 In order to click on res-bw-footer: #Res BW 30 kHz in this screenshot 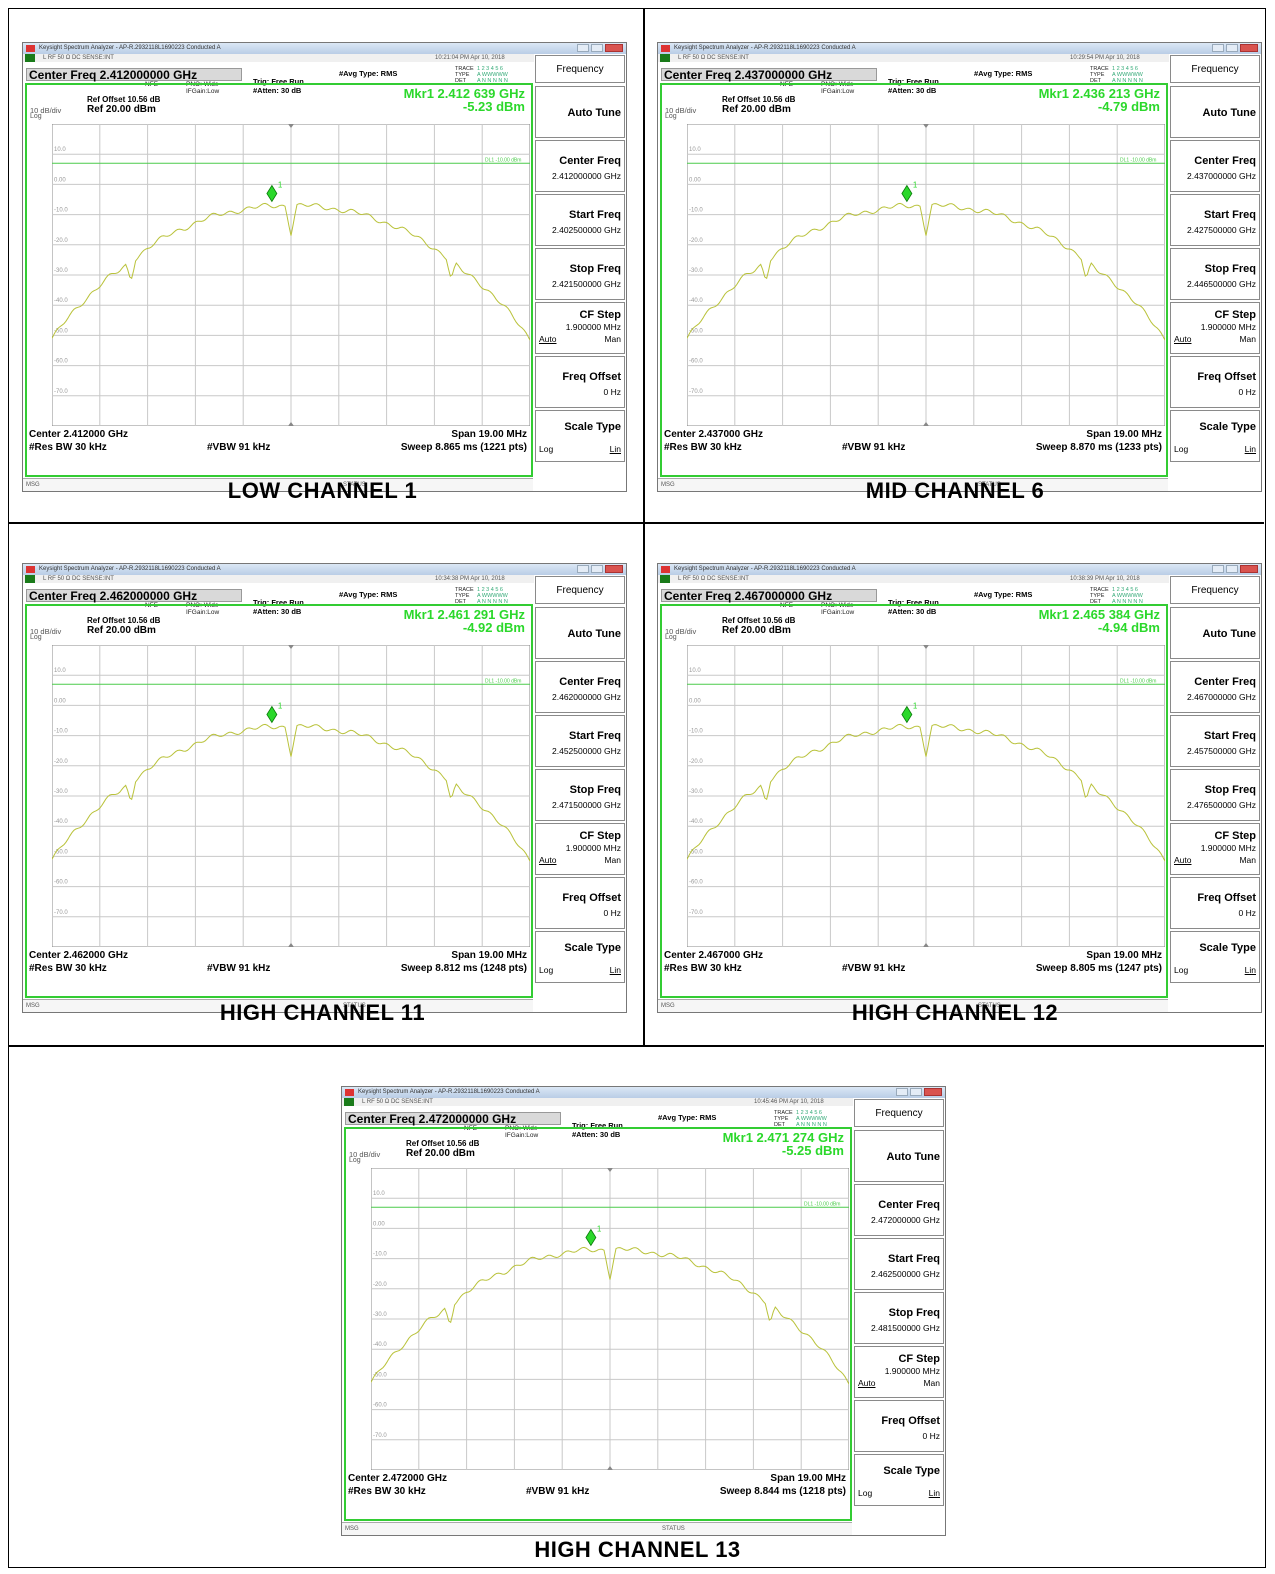, I will do `click(387, 1491)`.